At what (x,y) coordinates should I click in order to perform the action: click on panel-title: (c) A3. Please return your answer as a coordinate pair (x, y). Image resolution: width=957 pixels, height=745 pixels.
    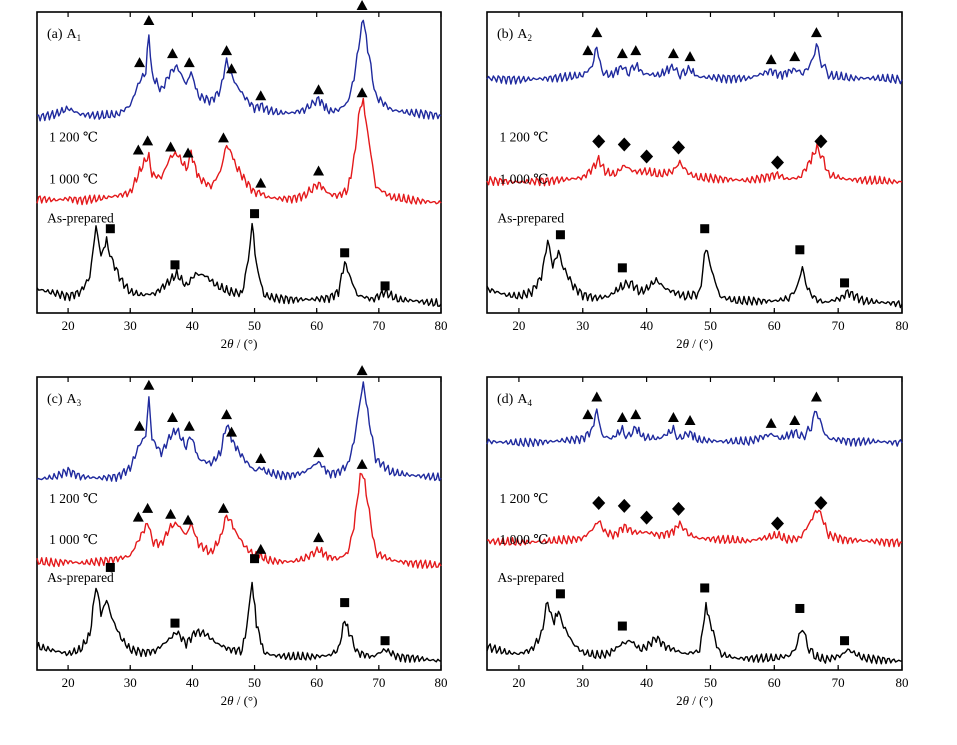
    Looking at the image, I should click on (64, 400).